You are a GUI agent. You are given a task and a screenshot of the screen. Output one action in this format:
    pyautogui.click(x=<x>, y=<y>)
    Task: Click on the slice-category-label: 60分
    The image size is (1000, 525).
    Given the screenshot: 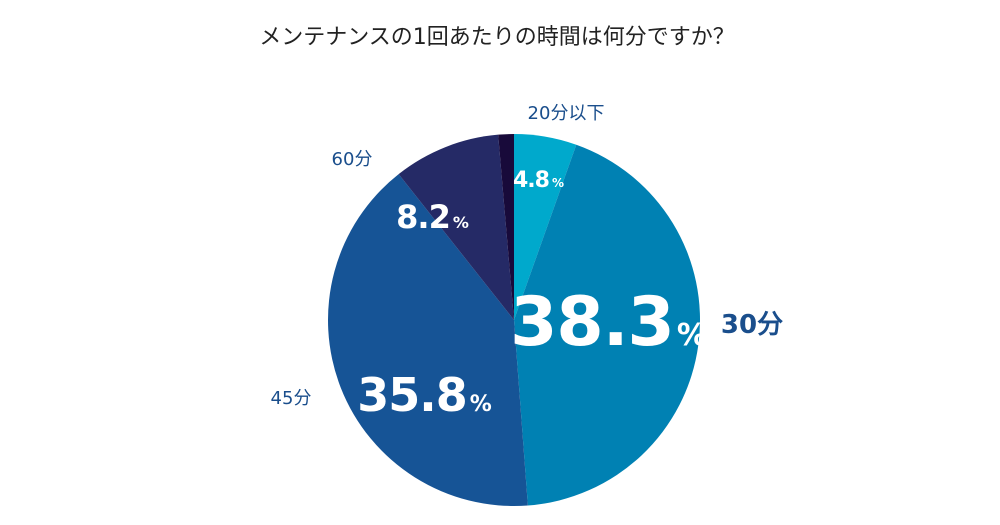 What is the action you would take?
    pyautogui.click(x=352, y=159)
    